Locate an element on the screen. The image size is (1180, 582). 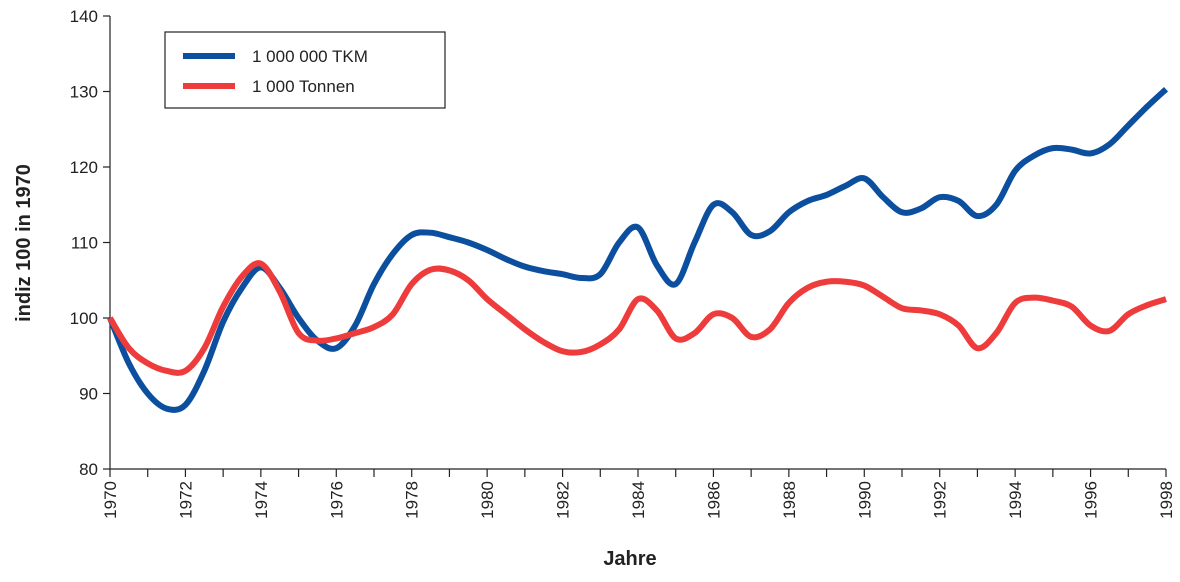
x-tick-label: 1992 is located at coordinates (940, 500).